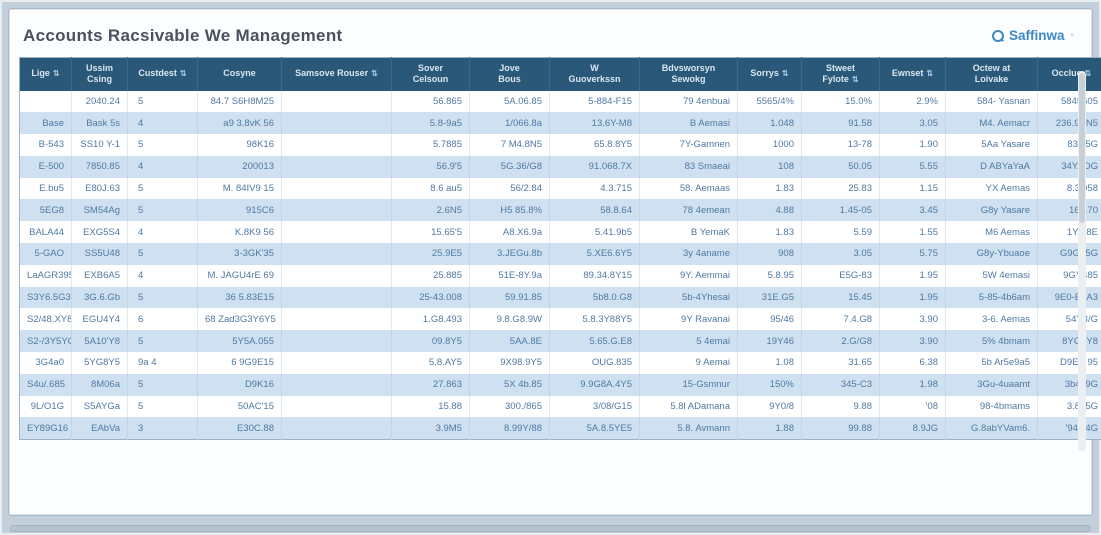 The width and height of the screenshot is (1101, 535). I want to click on table-cell: 5.8-9a5, so click(430, 123).